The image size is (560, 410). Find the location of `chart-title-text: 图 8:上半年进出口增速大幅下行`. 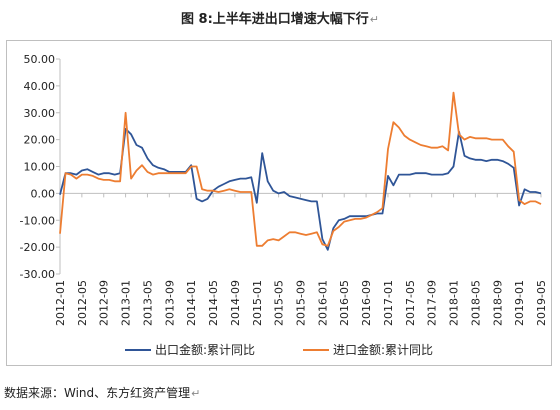

chart-title-text: 图 8:上半年进出口增速大幅下行 is located at coordinates (275, 19).